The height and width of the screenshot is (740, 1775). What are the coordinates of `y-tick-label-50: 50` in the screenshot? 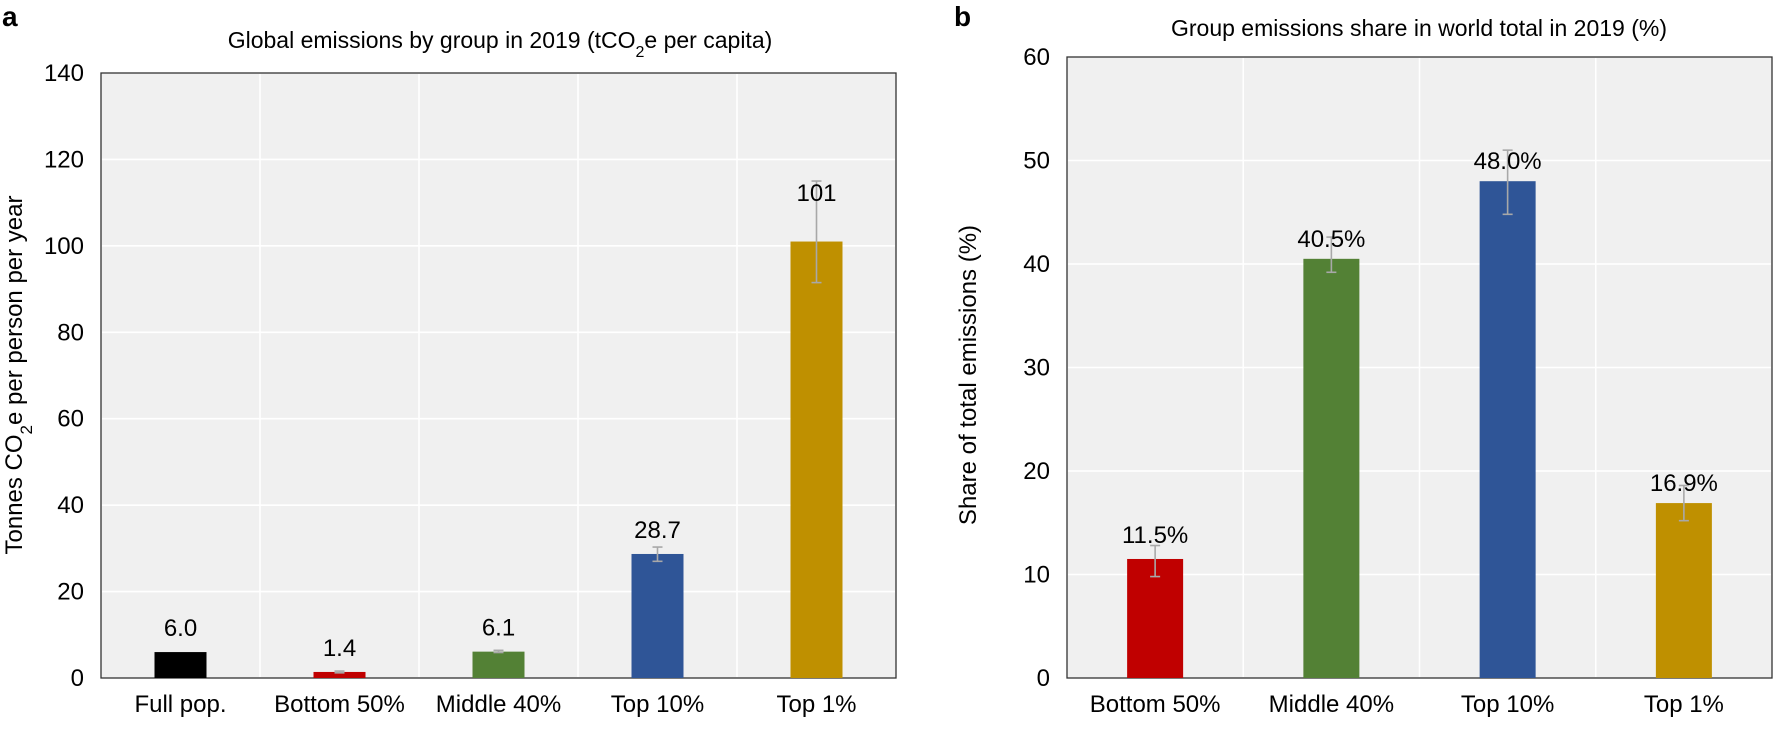 It's located at (1036, 161).